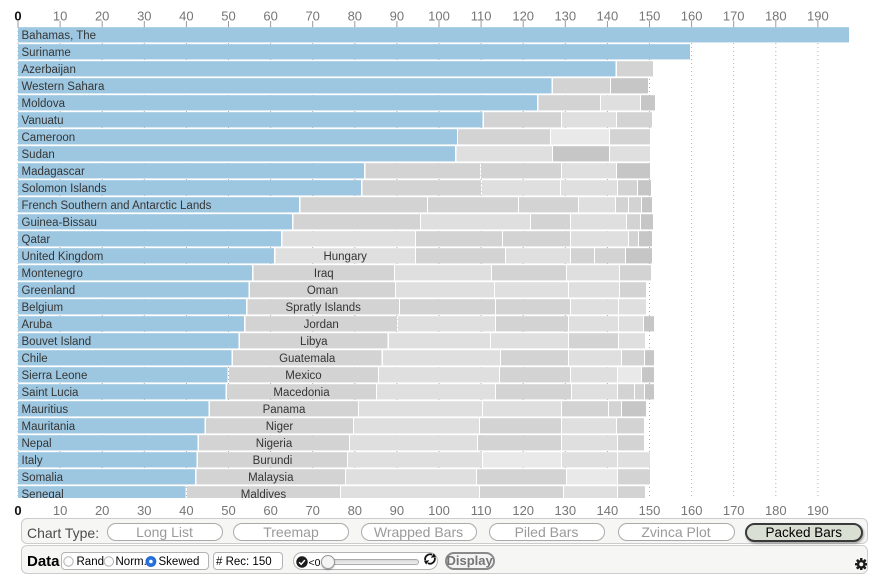  What do you see at coordinates (57, 342) in the screenshot?
I see `svg-text: Bouvet Island` at bounding box center [57, 342].